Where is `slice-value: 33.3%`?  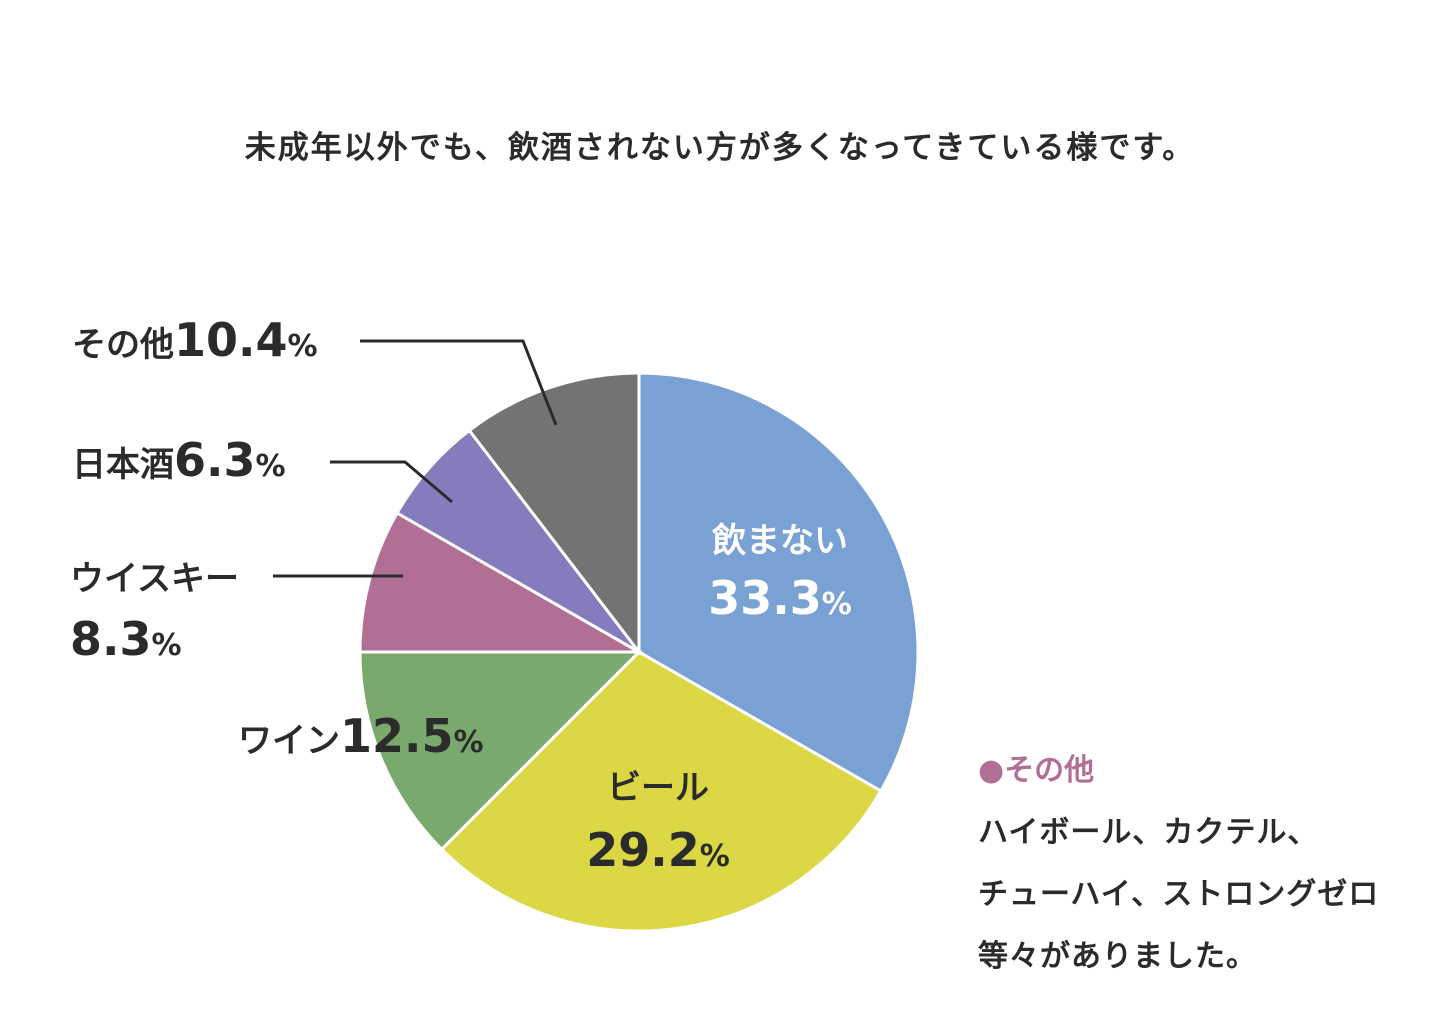 slice-value: 33.3% is located at coordinates (780, 598).